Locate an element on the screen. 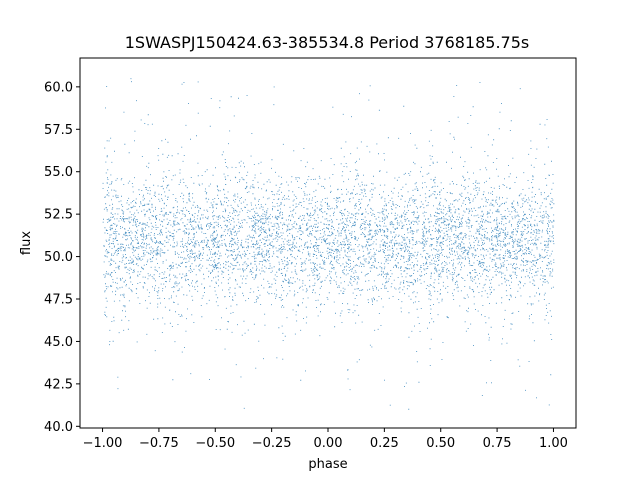 The height and width of the screenshot is (480, 640). y-tick-label: 50.0 is located at coordinates (58, 257).